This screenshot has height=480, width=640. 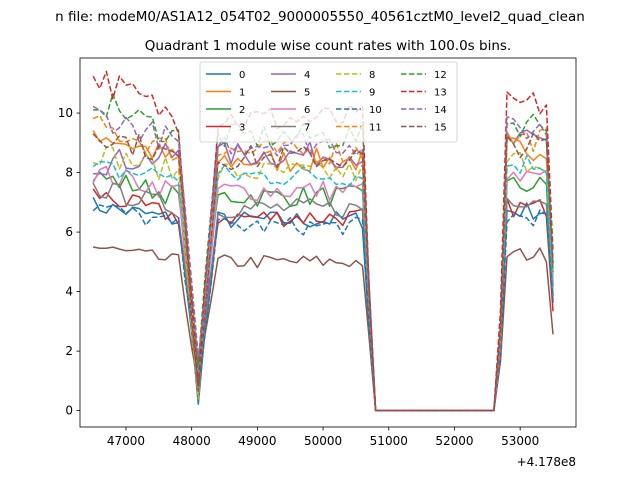 What do you see at coordinates (440, 110) in the screenshot?
I see `legend-label-14: 14` at bounding box center [440, 110].